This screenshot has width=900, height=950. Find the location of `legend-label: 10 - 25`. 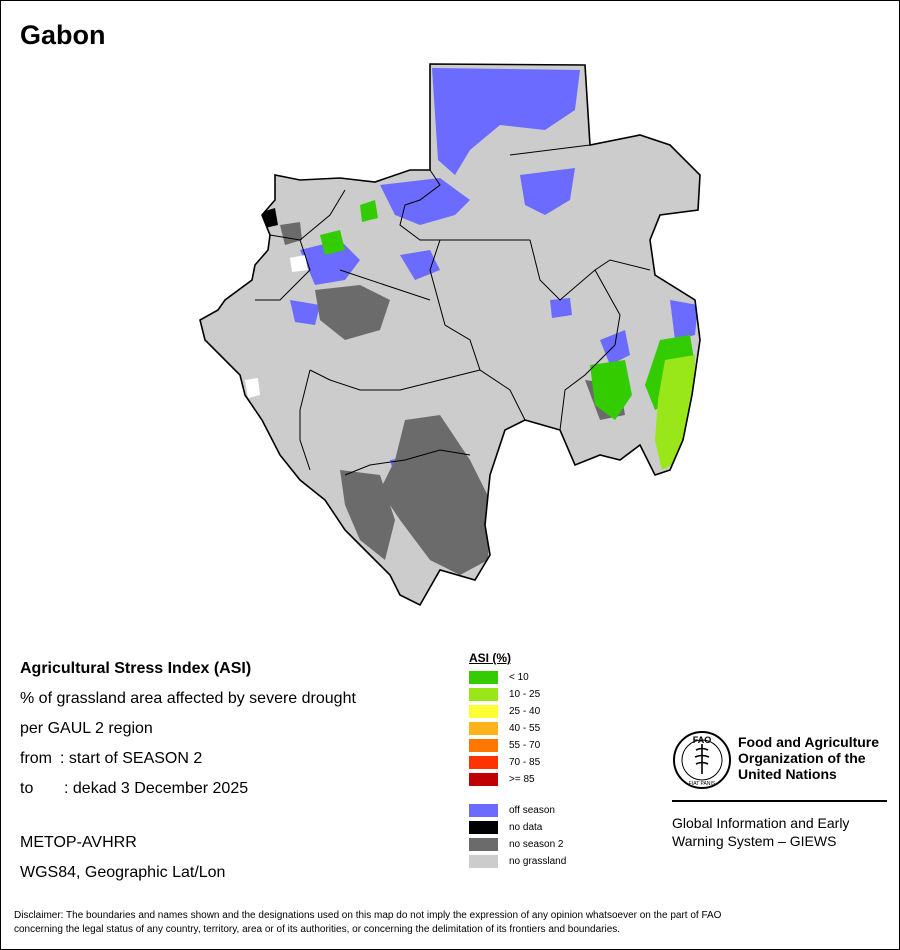

legend-label: 10 - 25 is located at coordinates (525, 694).